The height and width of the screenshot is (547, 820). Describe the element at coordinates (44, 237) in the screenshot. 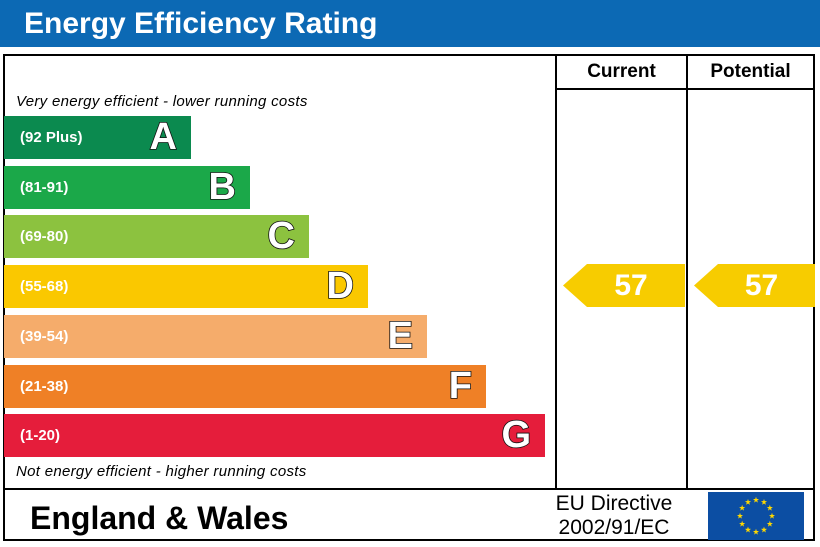

I see `band-range-label: (69-80)` at that location.